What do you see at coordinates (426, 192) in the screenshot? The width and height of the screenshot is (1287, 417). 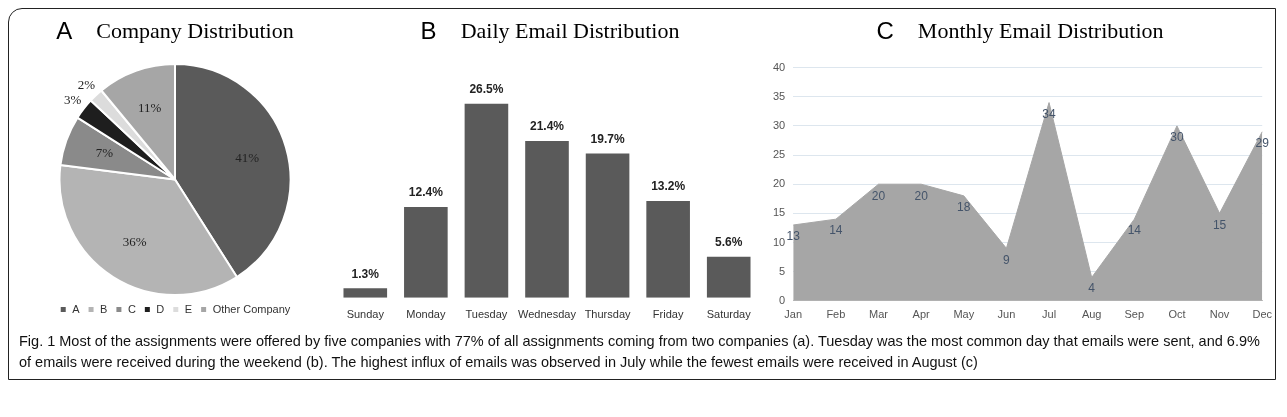 I see `data-label: 12.4%` at bounding box center [426, 192].